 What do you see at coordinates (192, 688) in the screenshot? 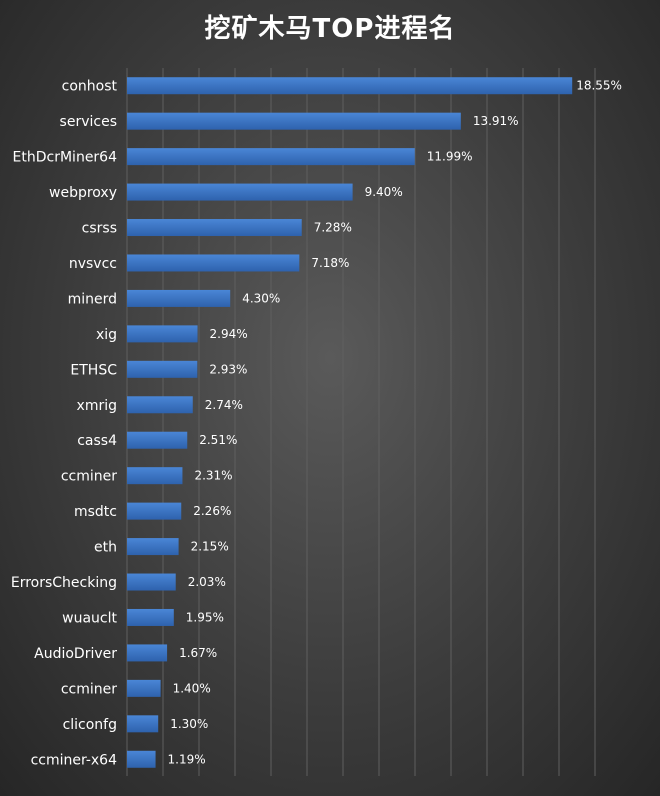
I see `value-label: 1.40%` at bounding box center [192, 688].